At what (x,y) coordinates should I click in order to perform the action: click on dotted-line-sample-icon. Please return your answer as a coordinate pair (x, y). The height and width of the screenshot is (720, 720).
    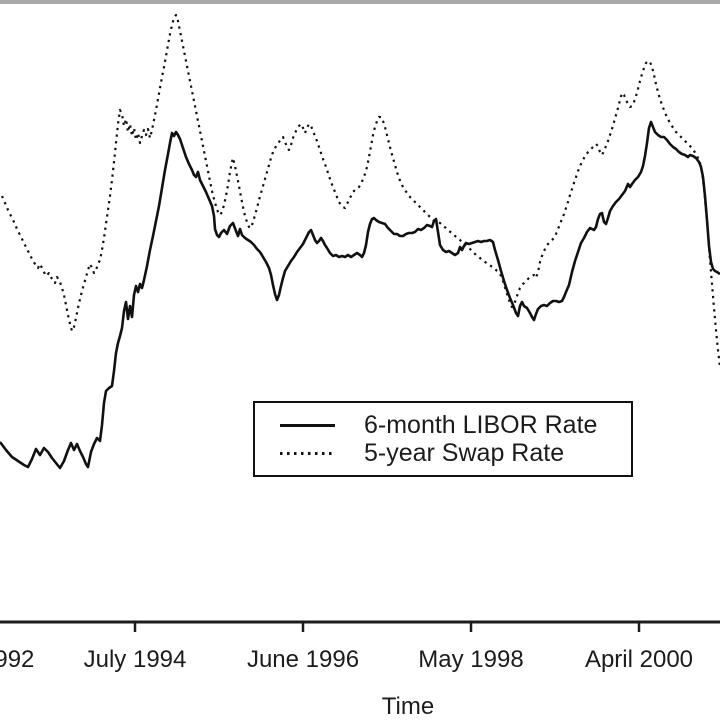
    Looking at the image, I should click on (307, 453).